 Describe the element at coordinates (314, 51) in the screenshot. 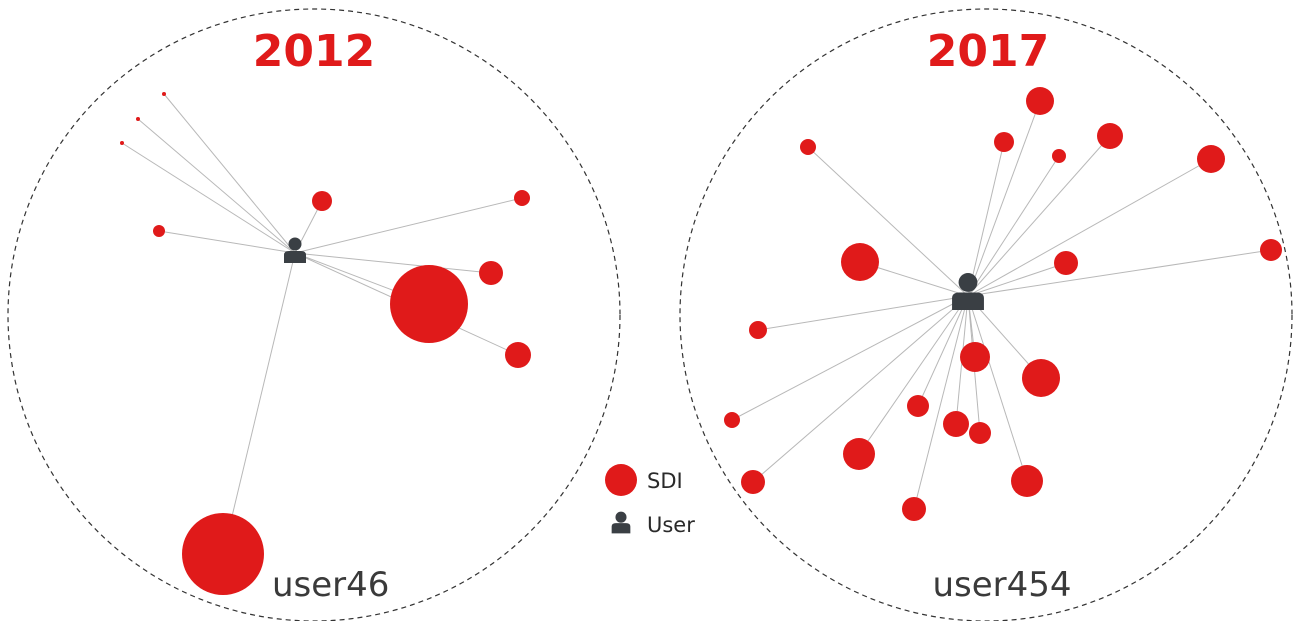

I see `year-label: 2012` at that location.